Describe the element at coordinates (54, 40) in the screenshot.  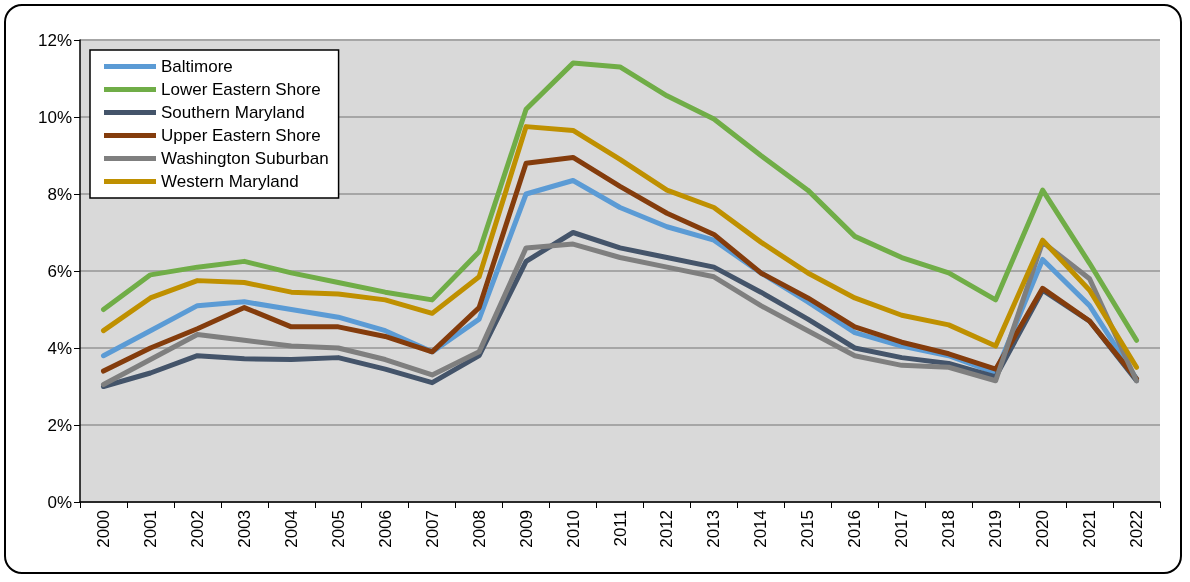
I see `y-tick-label: 12%` at that location.